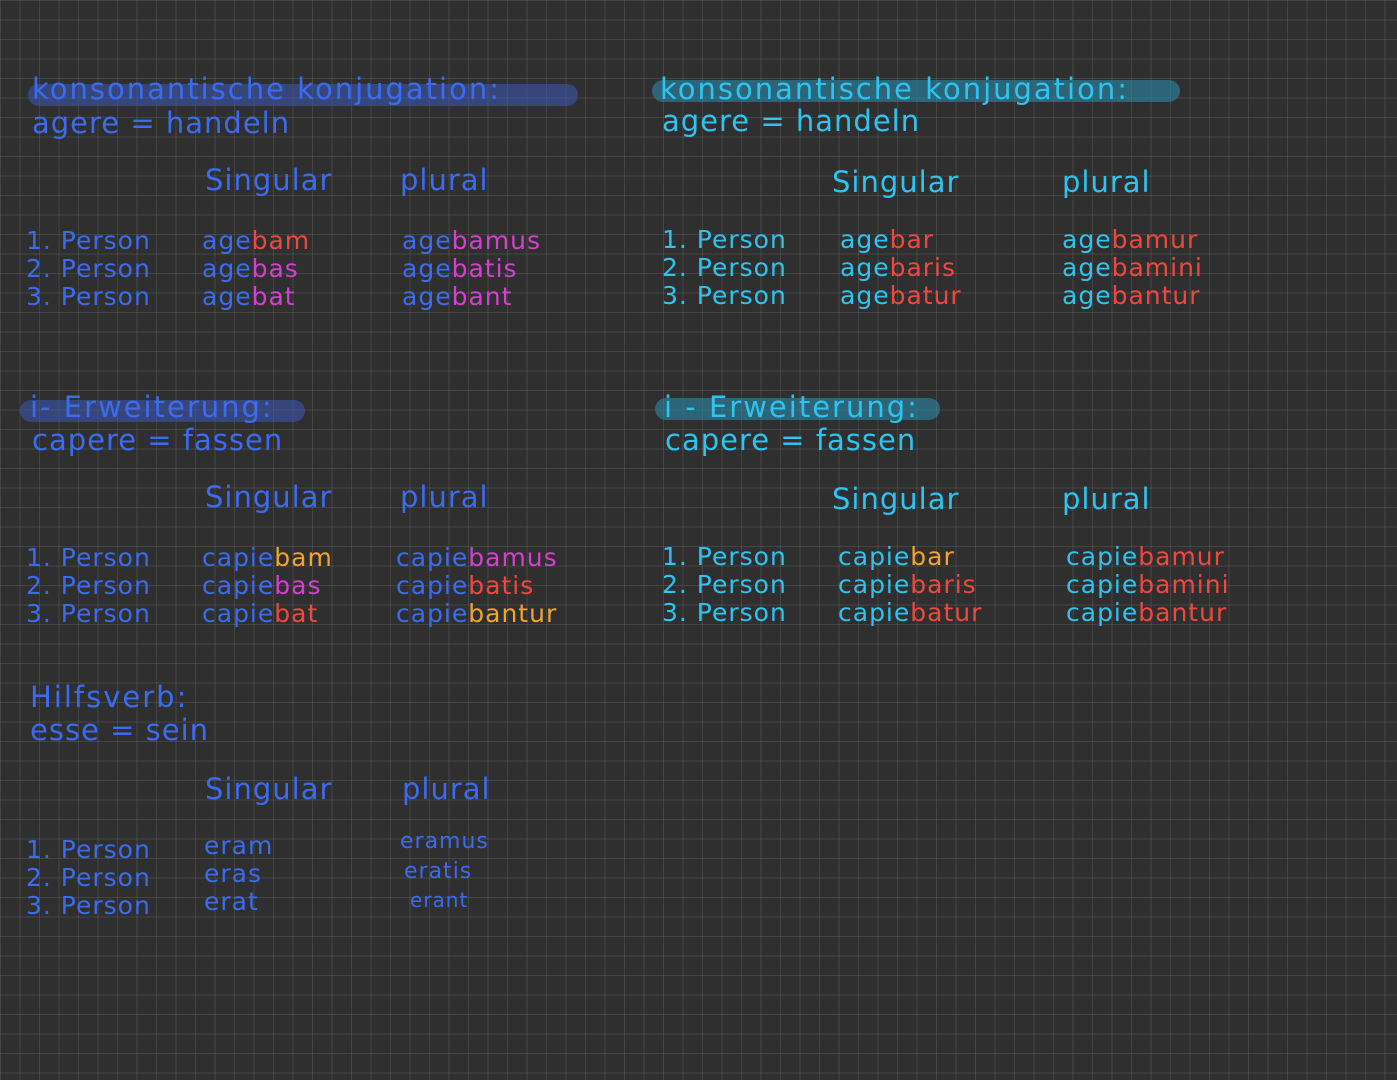 This screenshot has height=1080, width=1397. I want to click on left-hilfsverb-pl-form: eratis, so click(438, 871).